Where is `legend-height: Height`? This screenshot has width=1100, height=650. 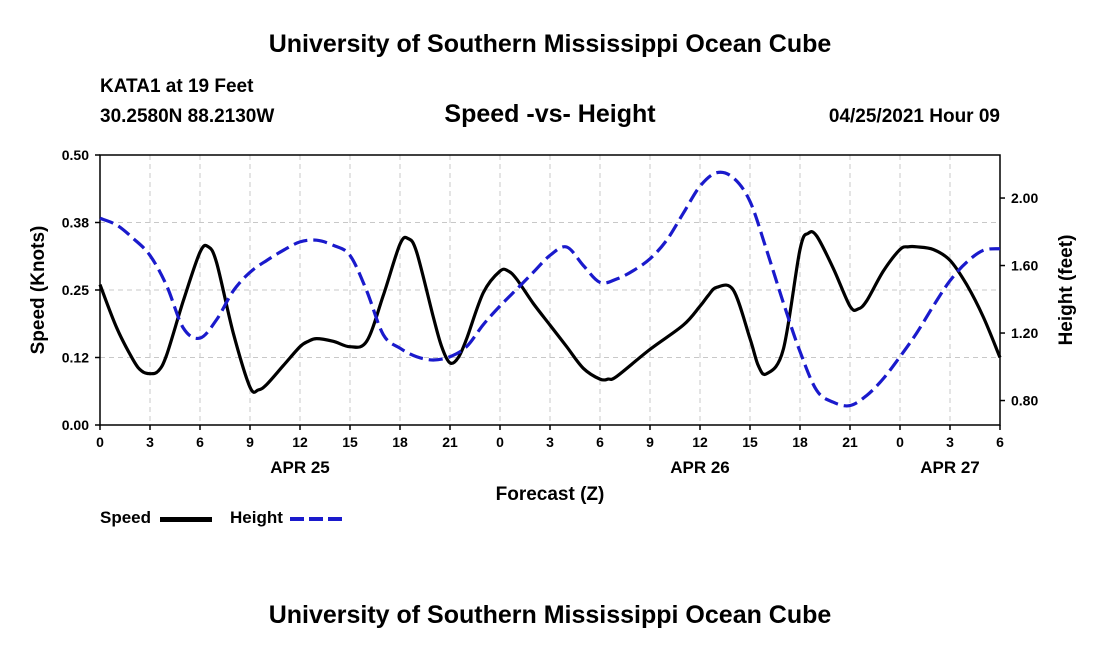 legend-height: Height is located at coordinates (256, 518).